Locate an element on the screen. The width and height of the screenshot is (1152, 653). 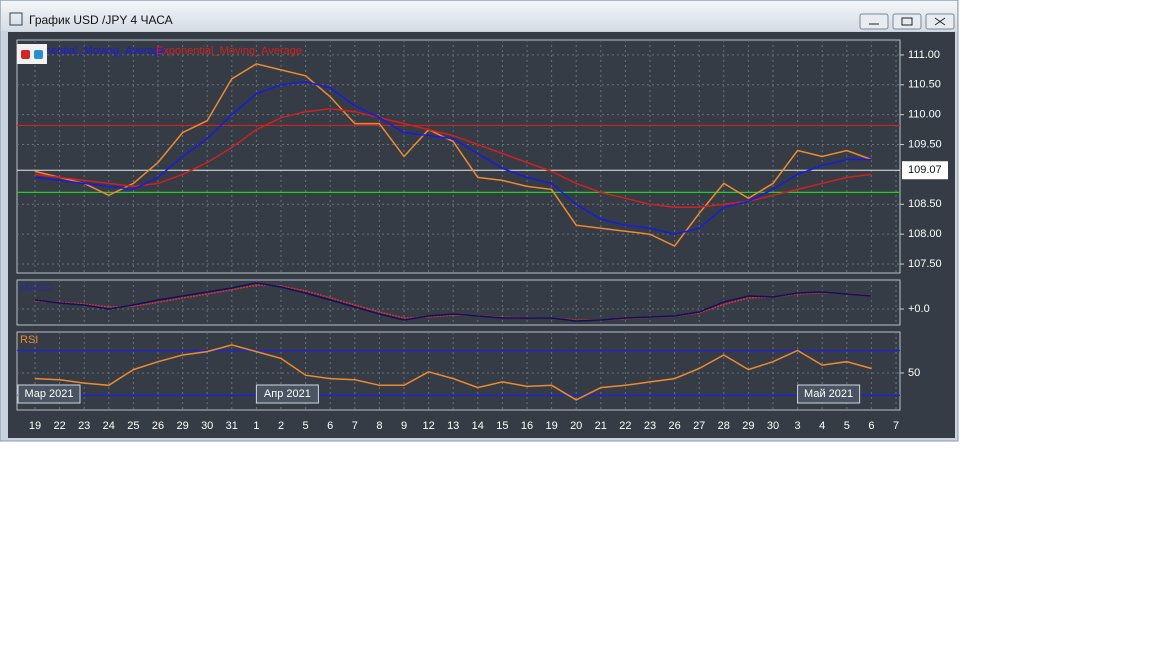
x-tick-label: 2 is located at coordinates (281, 426).